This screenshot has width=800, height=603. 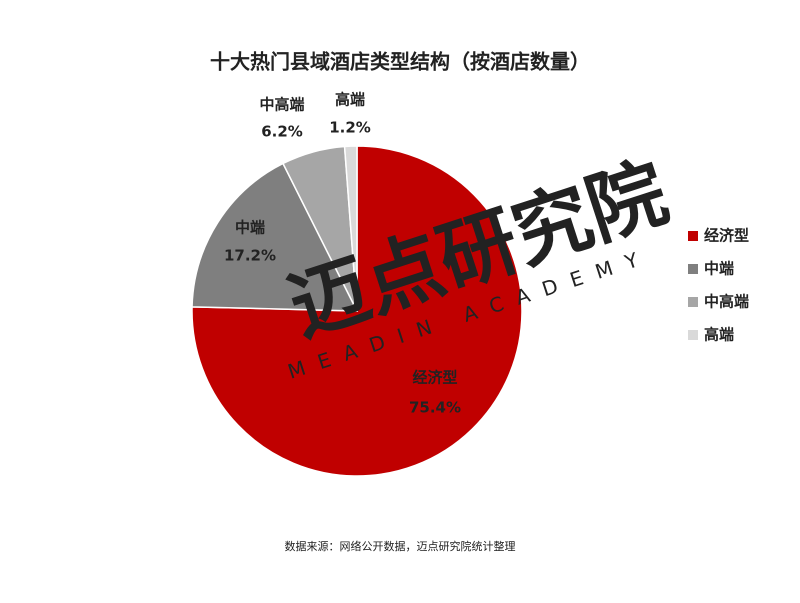 What do you see at coordinates (400, 62) in the screenshot?
I see `chart-title: 十大热门县域酒店类型结构（按酒店数量）` at bounding box center [400, 62].